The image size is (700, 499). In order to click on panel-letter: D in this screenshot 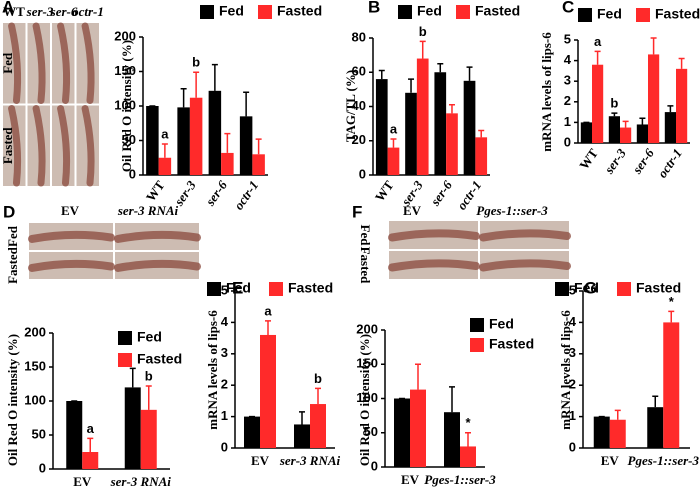, I will do `click(9, 211)`.